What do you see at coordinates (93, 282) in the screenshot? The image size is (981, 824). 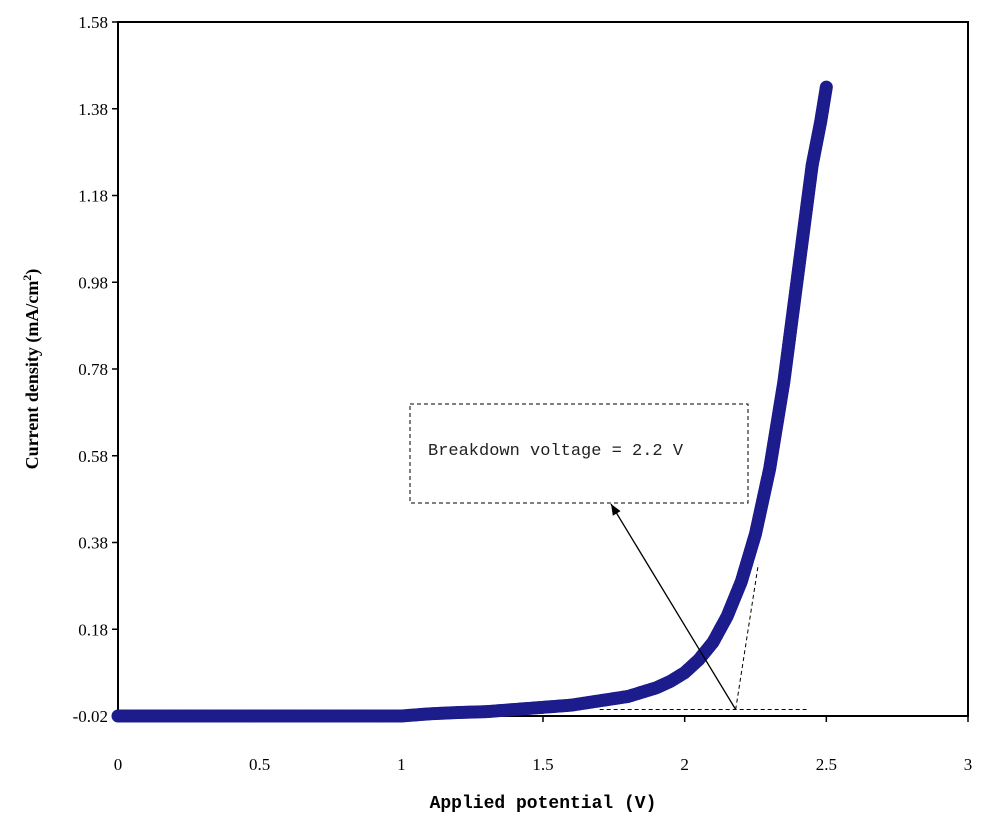 I see `y-tick-label: 0.98` at bounding box center [93, 282].